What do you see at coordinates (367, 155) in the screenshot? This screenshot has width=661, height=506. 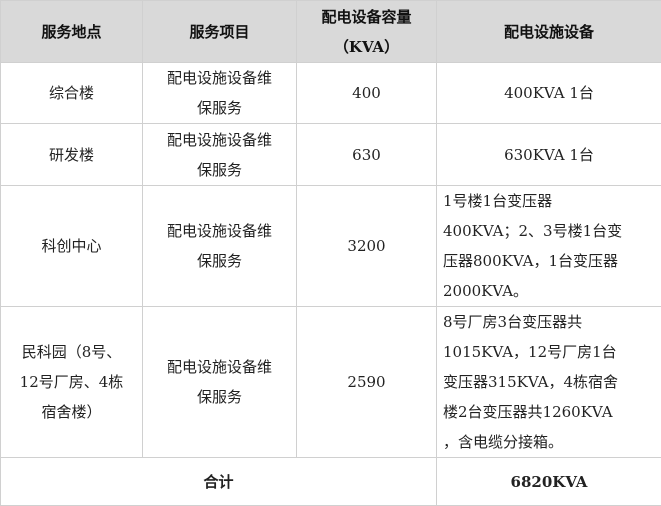 I see `capacity-cell: 630` at bounding box center [367, 155].